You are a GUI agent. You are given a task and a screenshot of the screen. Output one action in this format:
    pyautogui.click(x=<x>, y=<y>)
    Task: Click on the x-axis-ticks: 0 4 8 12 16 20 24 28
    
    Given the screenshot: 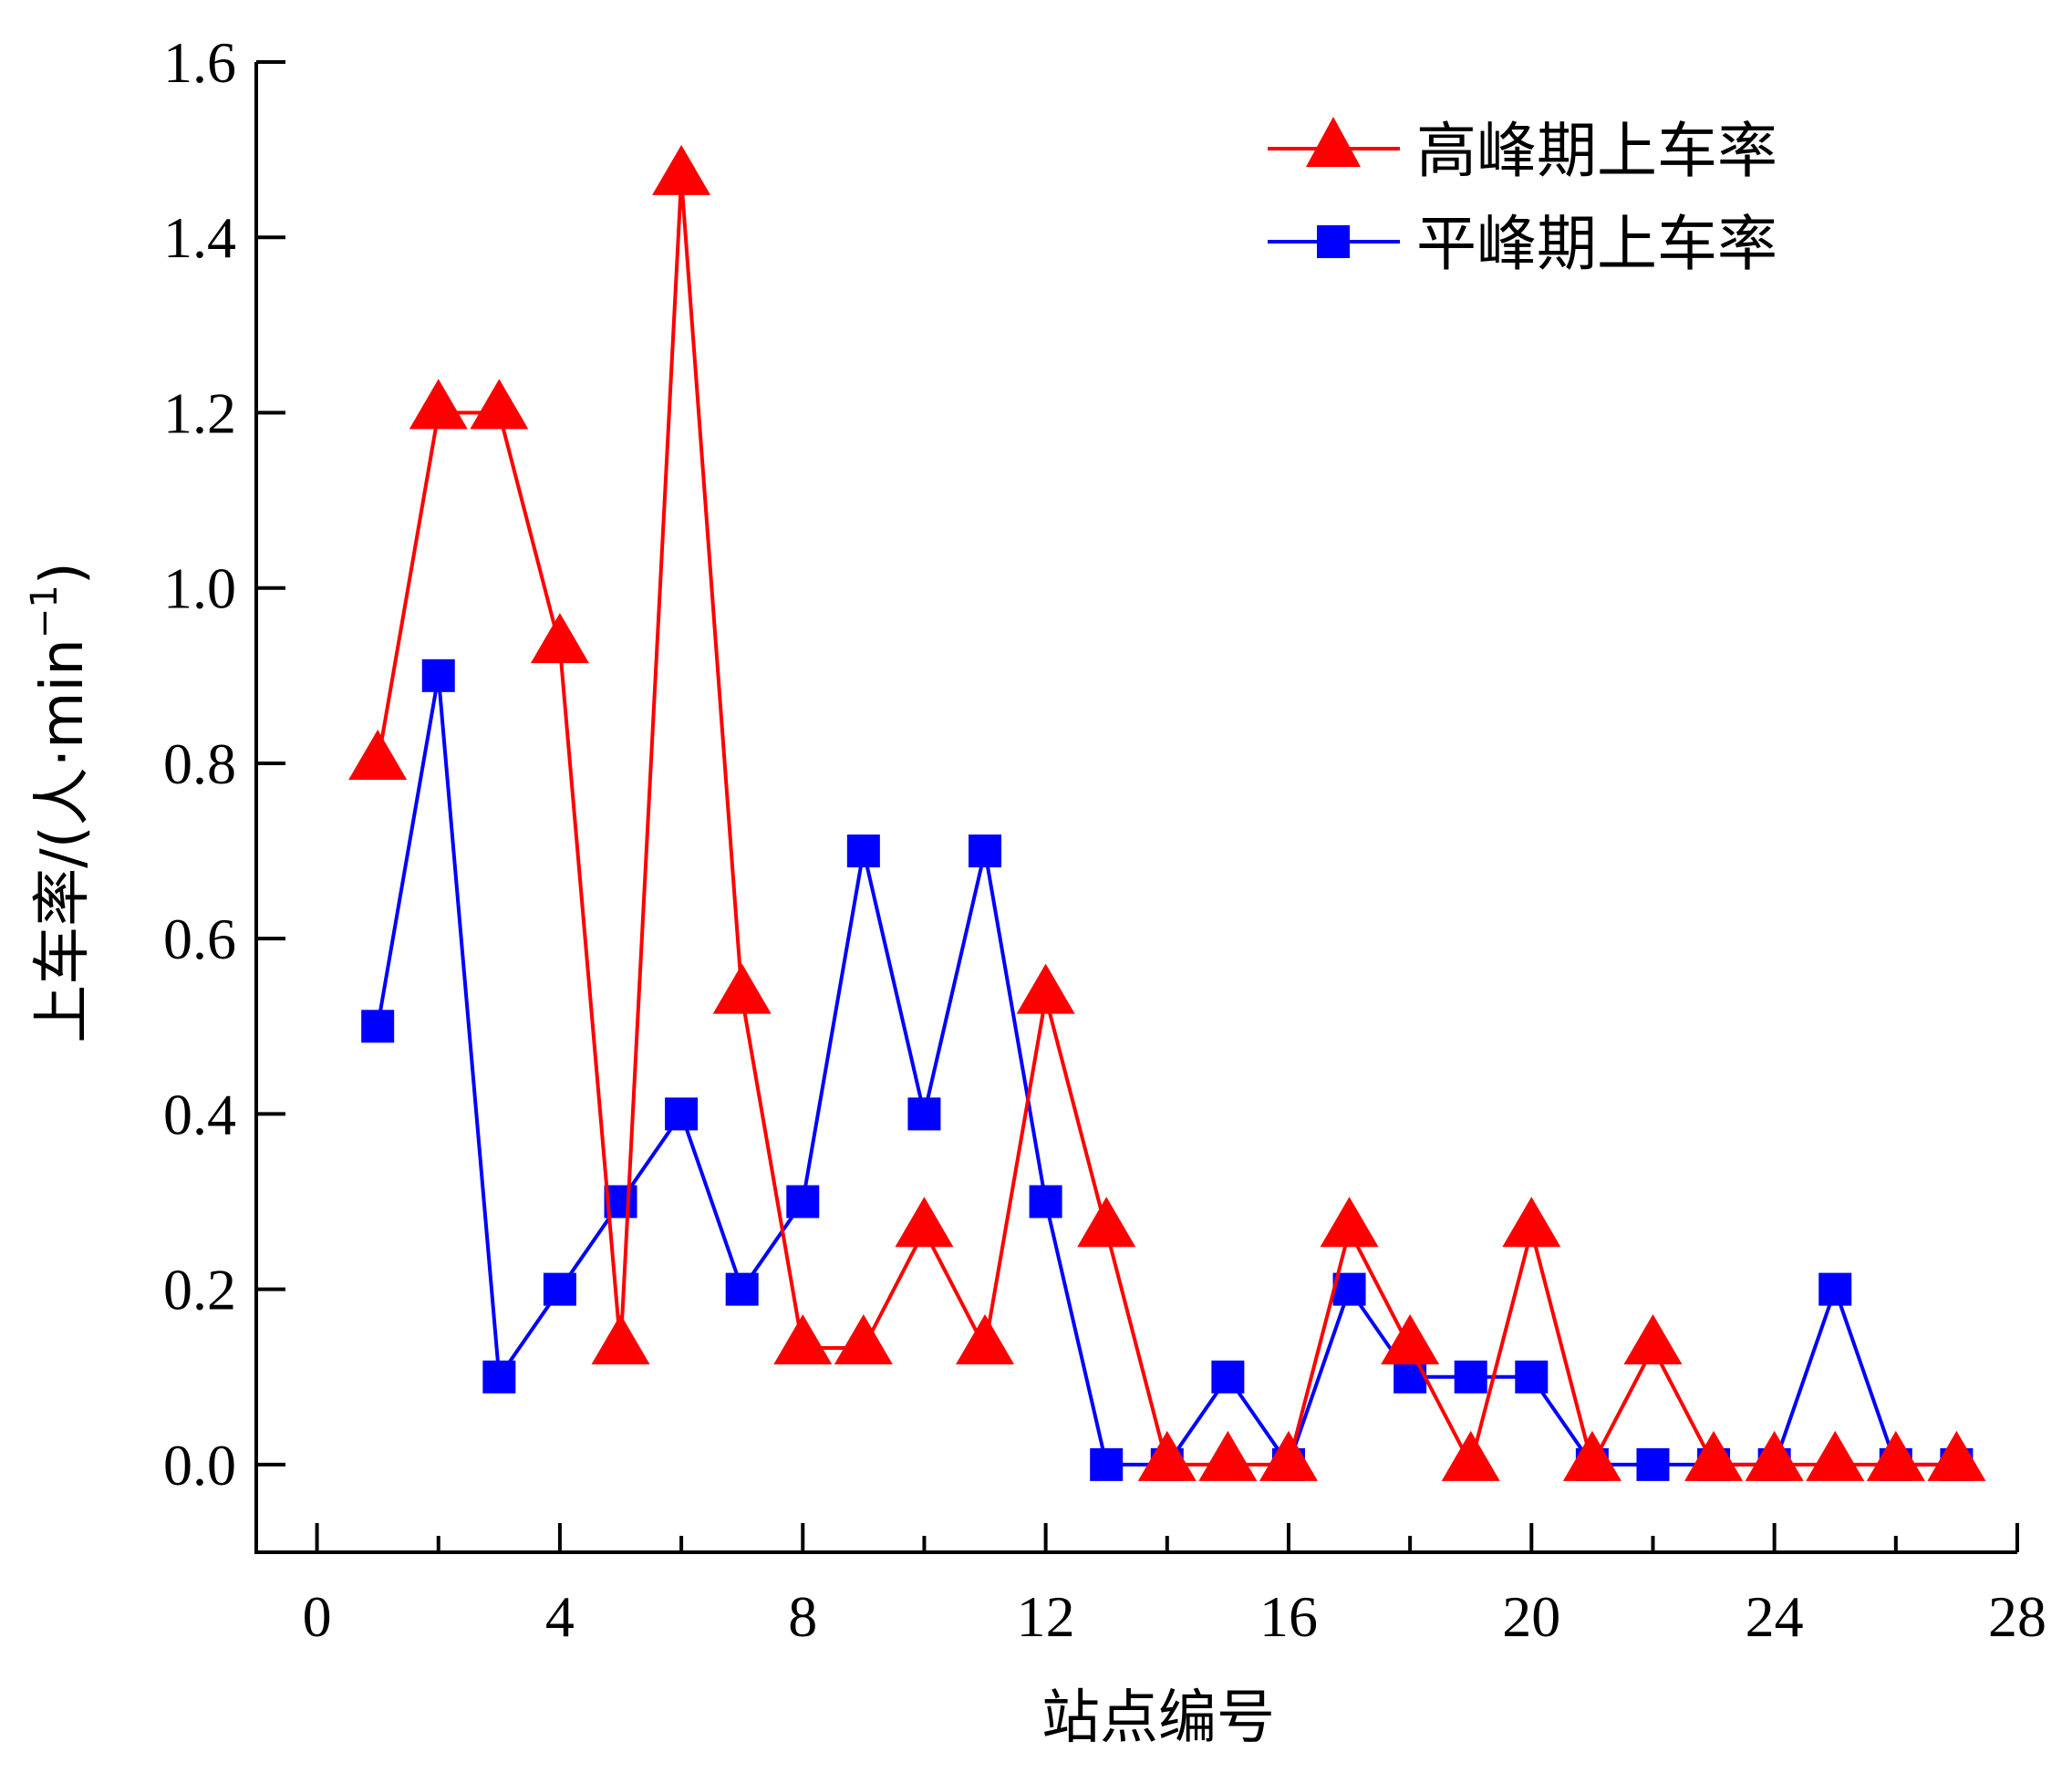 What is the action you would take?
    pyautogui.click(x=1174, y=1586)
    